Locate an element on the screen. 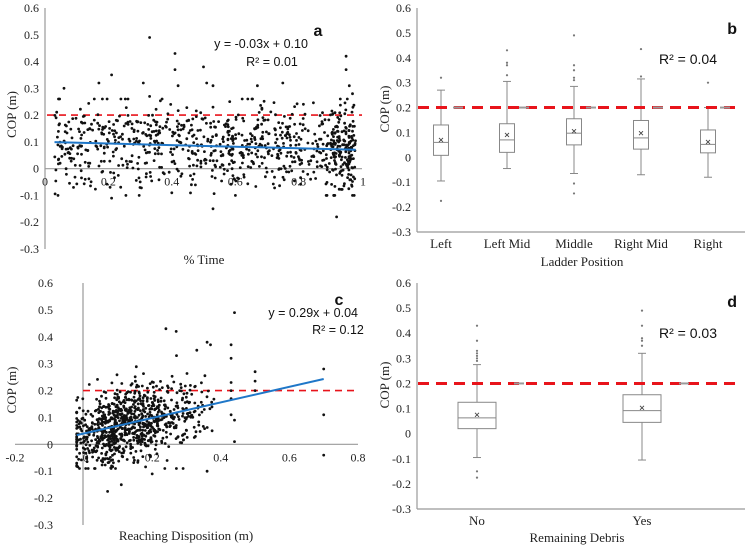 The image size is (750, 548). panel-letter: c is located at coordinates (339, 300).